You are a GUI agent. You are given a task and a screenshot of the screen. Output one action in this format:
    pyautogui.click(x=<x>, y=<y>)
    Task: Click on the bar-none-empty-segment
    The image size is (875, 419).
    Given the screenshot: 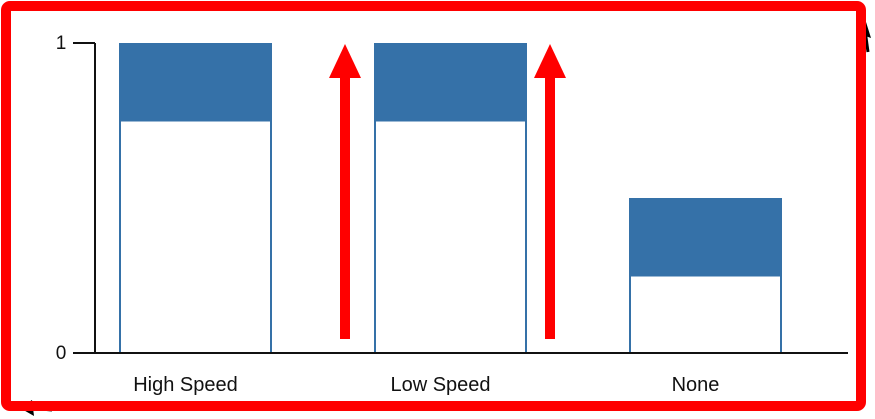 What is the action you would take?
    pyautogui.click(x=705, y=314)
    